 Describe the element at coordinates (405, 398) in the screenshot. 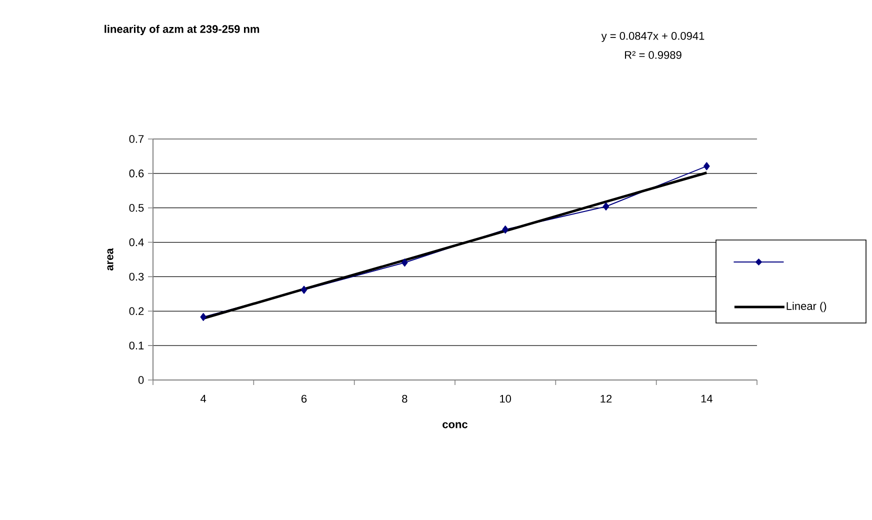

I see `x-tick-label: 8` at that location.